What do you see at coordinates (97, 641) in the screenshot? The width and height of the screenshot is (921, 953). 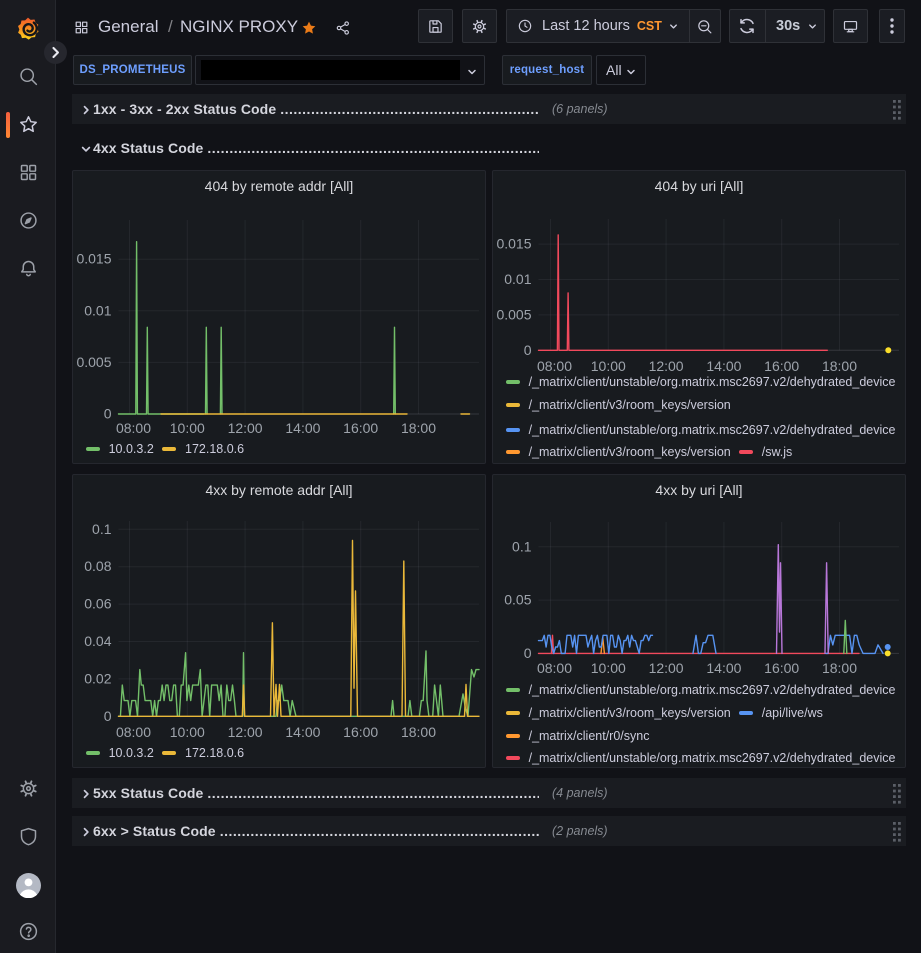 I see `svg-text: 0.04` at bounding box center [97, 641].